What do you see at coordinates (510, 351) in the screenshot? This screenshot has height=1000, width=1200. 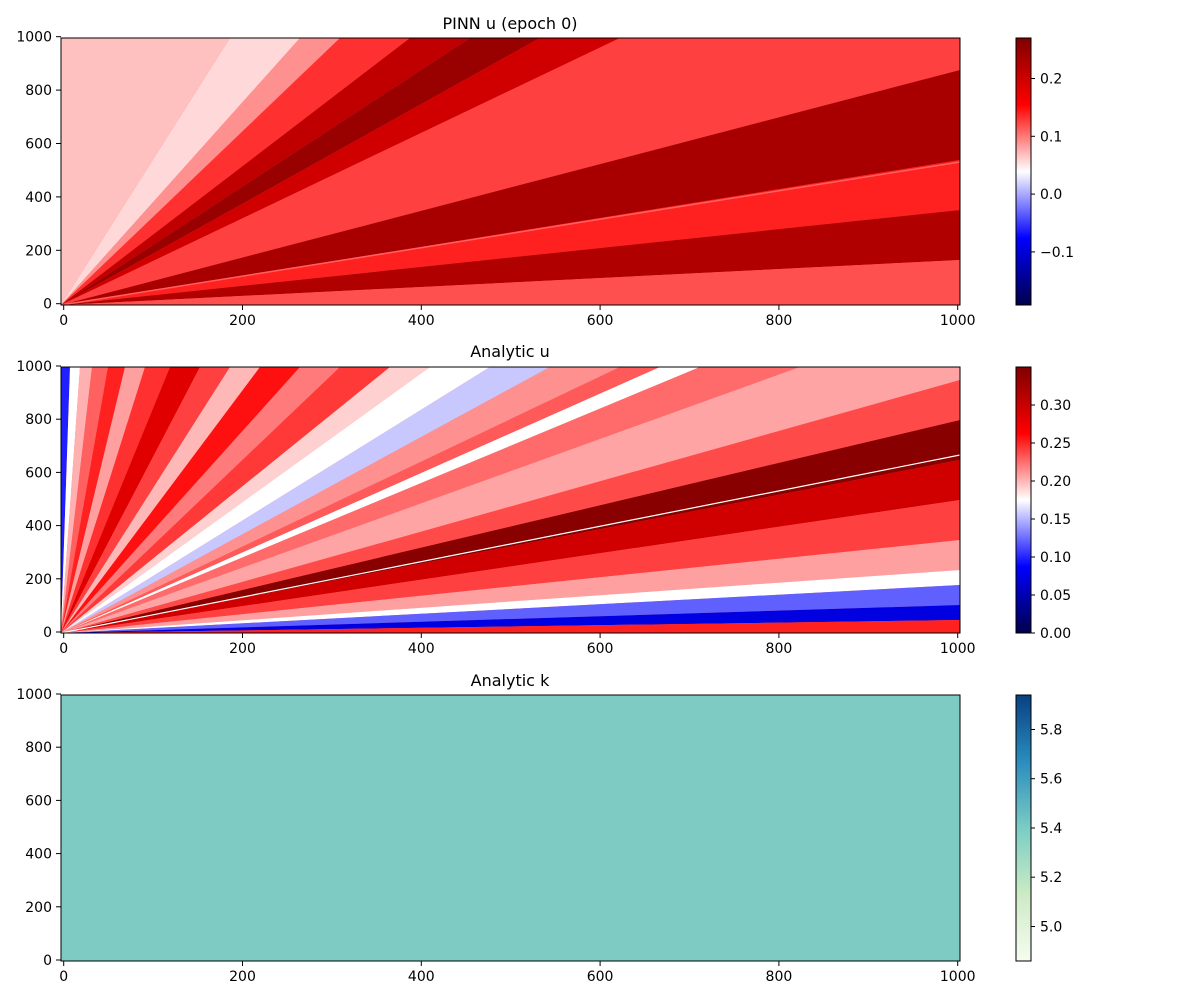 I see `panel-title: Analytic u` at bounding box center [510, 351].